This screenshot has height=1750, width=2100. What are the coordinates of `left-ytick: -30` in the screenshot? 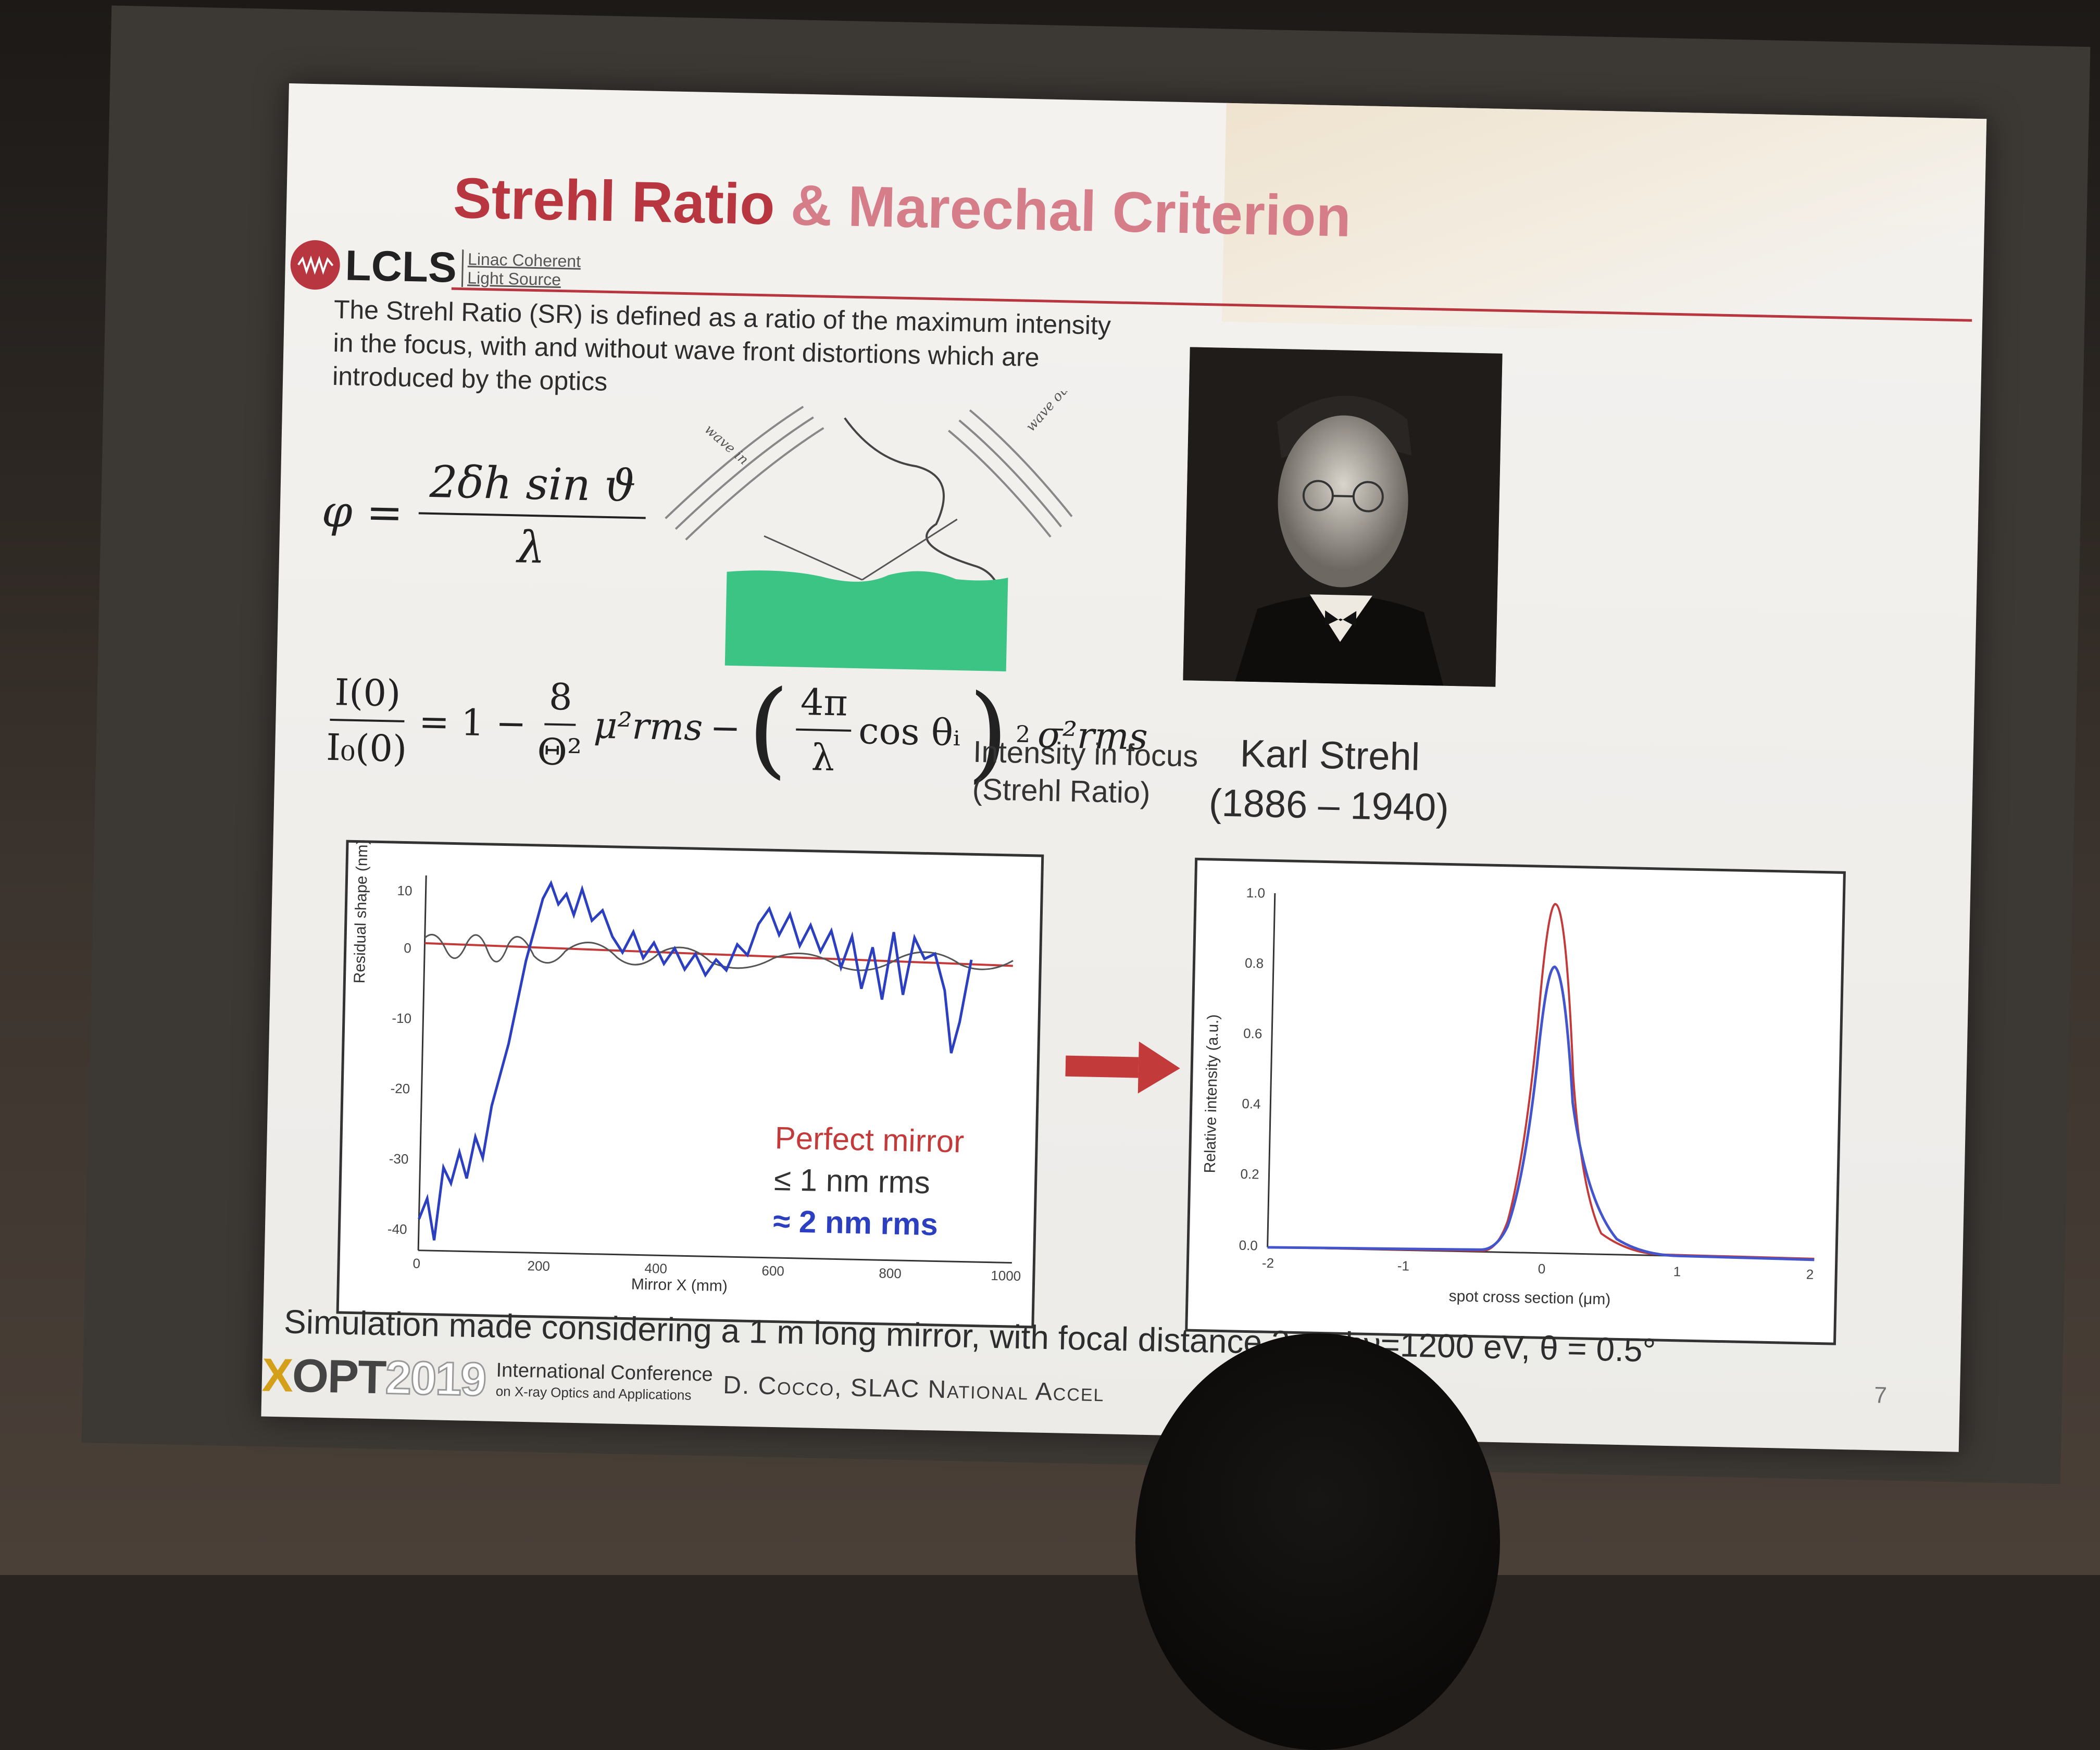 It's located at (399, 1159).